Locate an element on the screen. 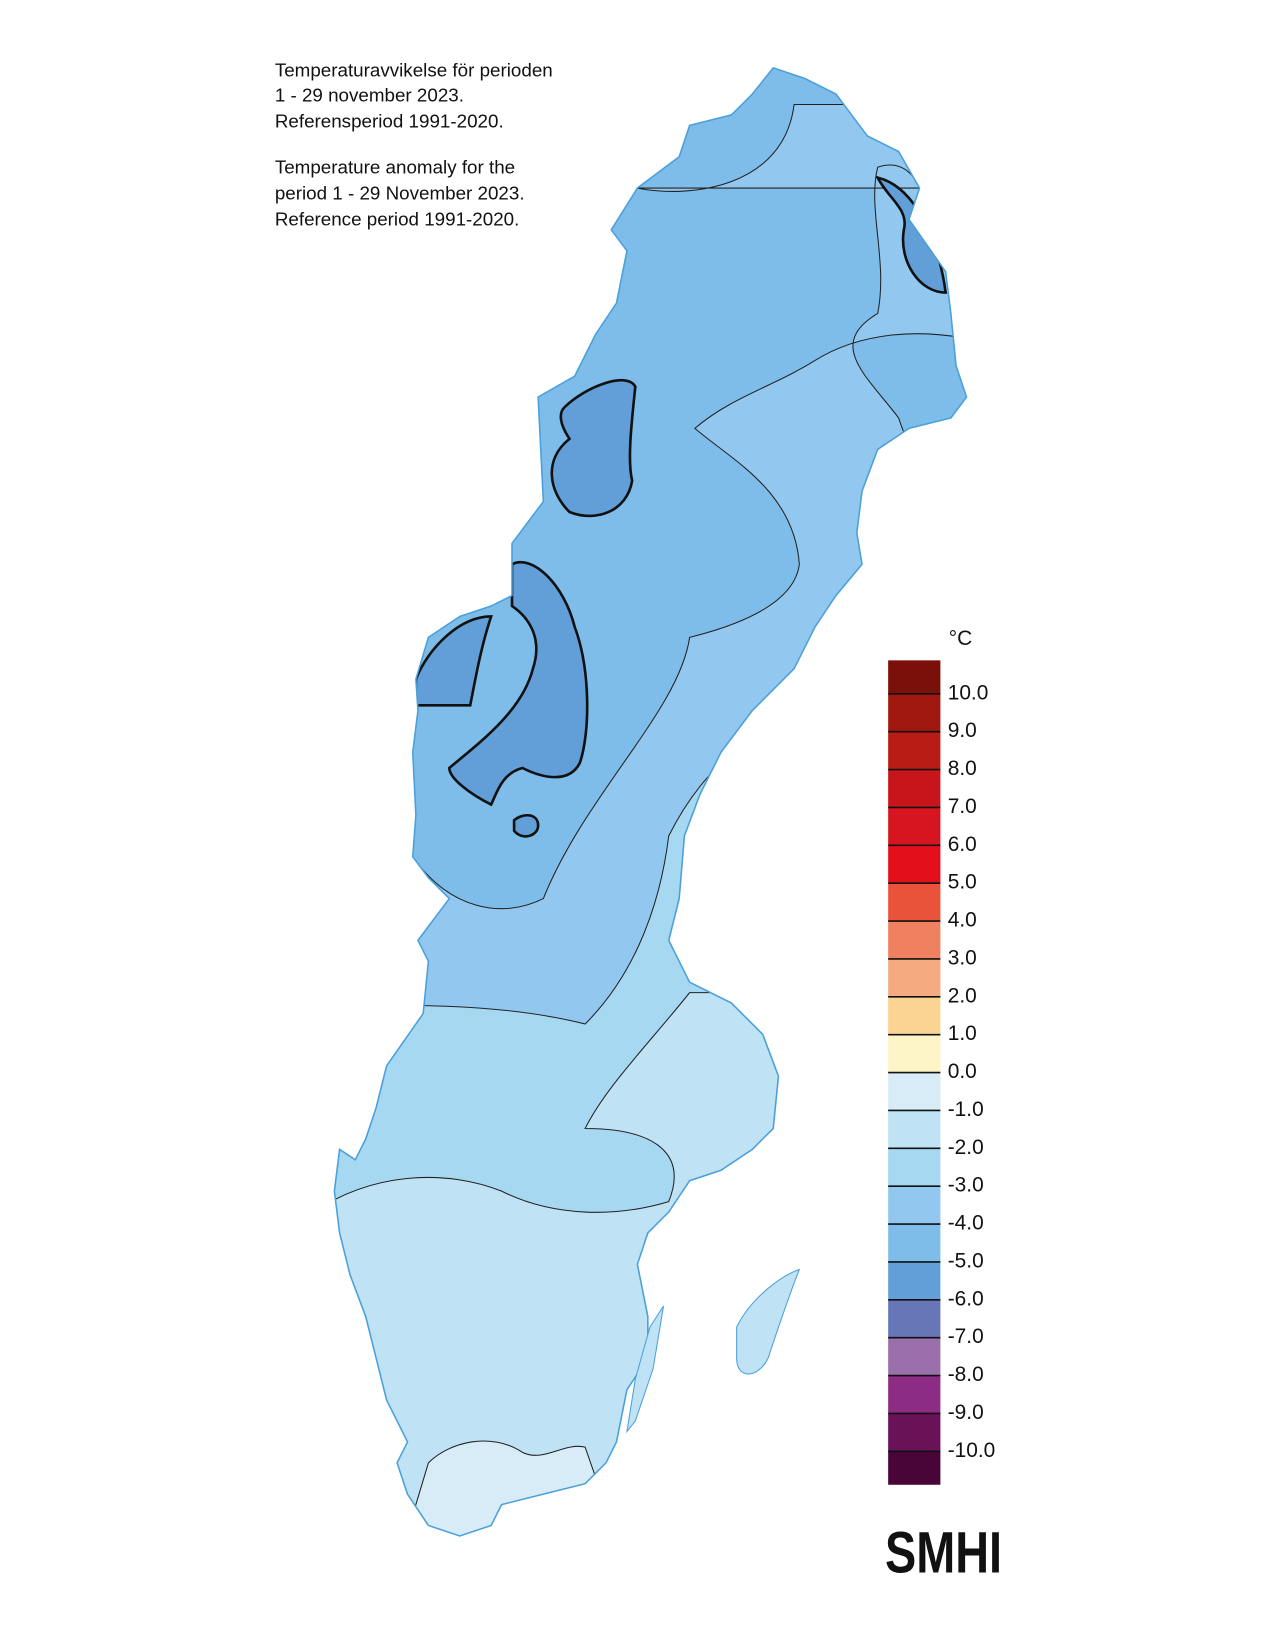  legend-unit: °C is located at coordinates (960, 638).